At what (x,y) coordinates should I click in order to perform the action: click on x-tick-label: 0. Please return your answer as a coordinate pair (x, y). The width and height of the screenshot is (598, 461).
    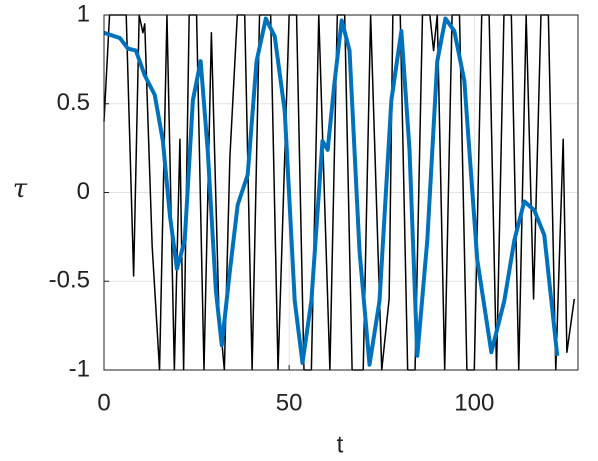
    Looking at the image, I should click on (103, 402).